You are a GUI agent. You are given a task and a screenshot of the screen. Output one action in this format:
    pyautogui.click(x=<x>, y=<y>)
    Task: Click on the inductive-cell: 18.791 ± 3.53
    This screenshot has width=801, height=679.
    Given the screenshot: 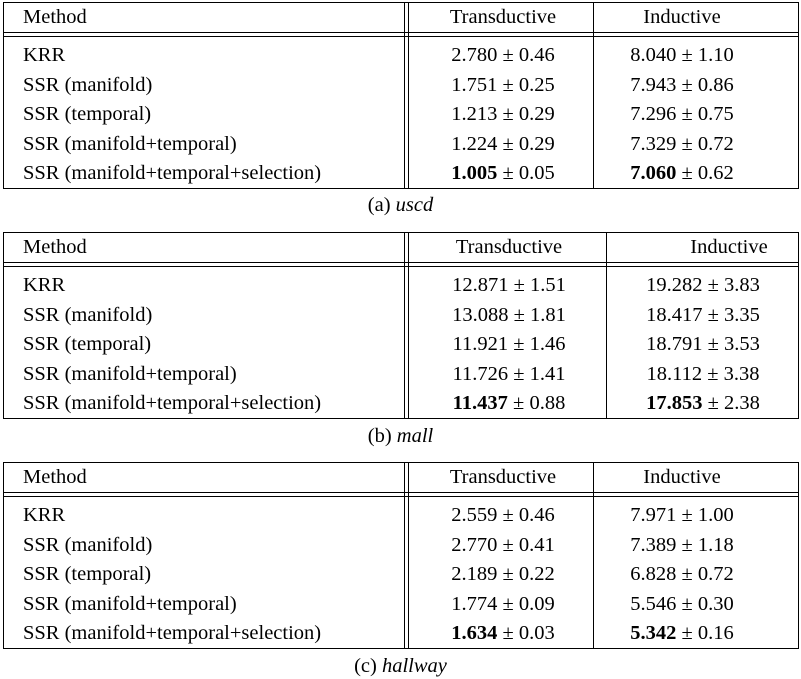 What is the action you would take?
    pyautogui.click(x=702, y=344)
    